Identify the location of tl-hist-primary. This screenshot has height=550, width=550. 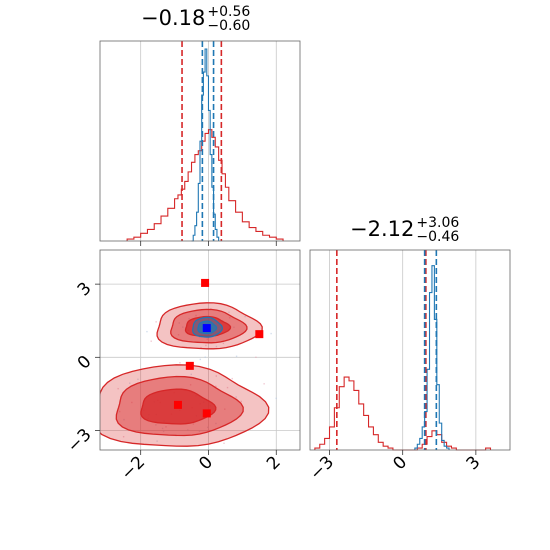
(205, 145).